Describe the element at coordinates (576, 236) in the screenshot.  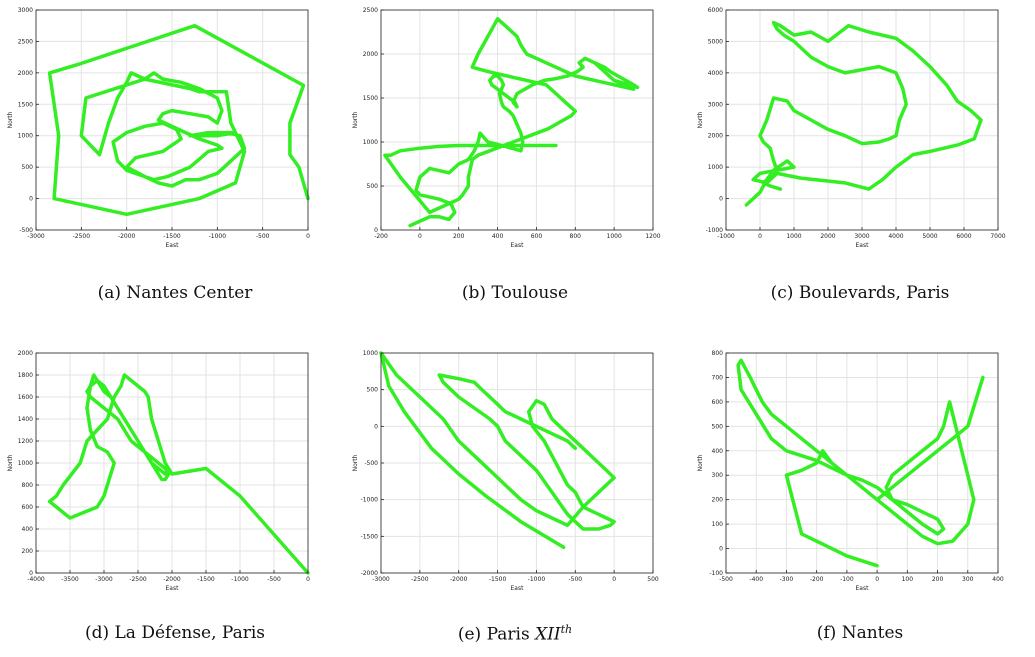
I see `x-tick-label: 800` at that location.